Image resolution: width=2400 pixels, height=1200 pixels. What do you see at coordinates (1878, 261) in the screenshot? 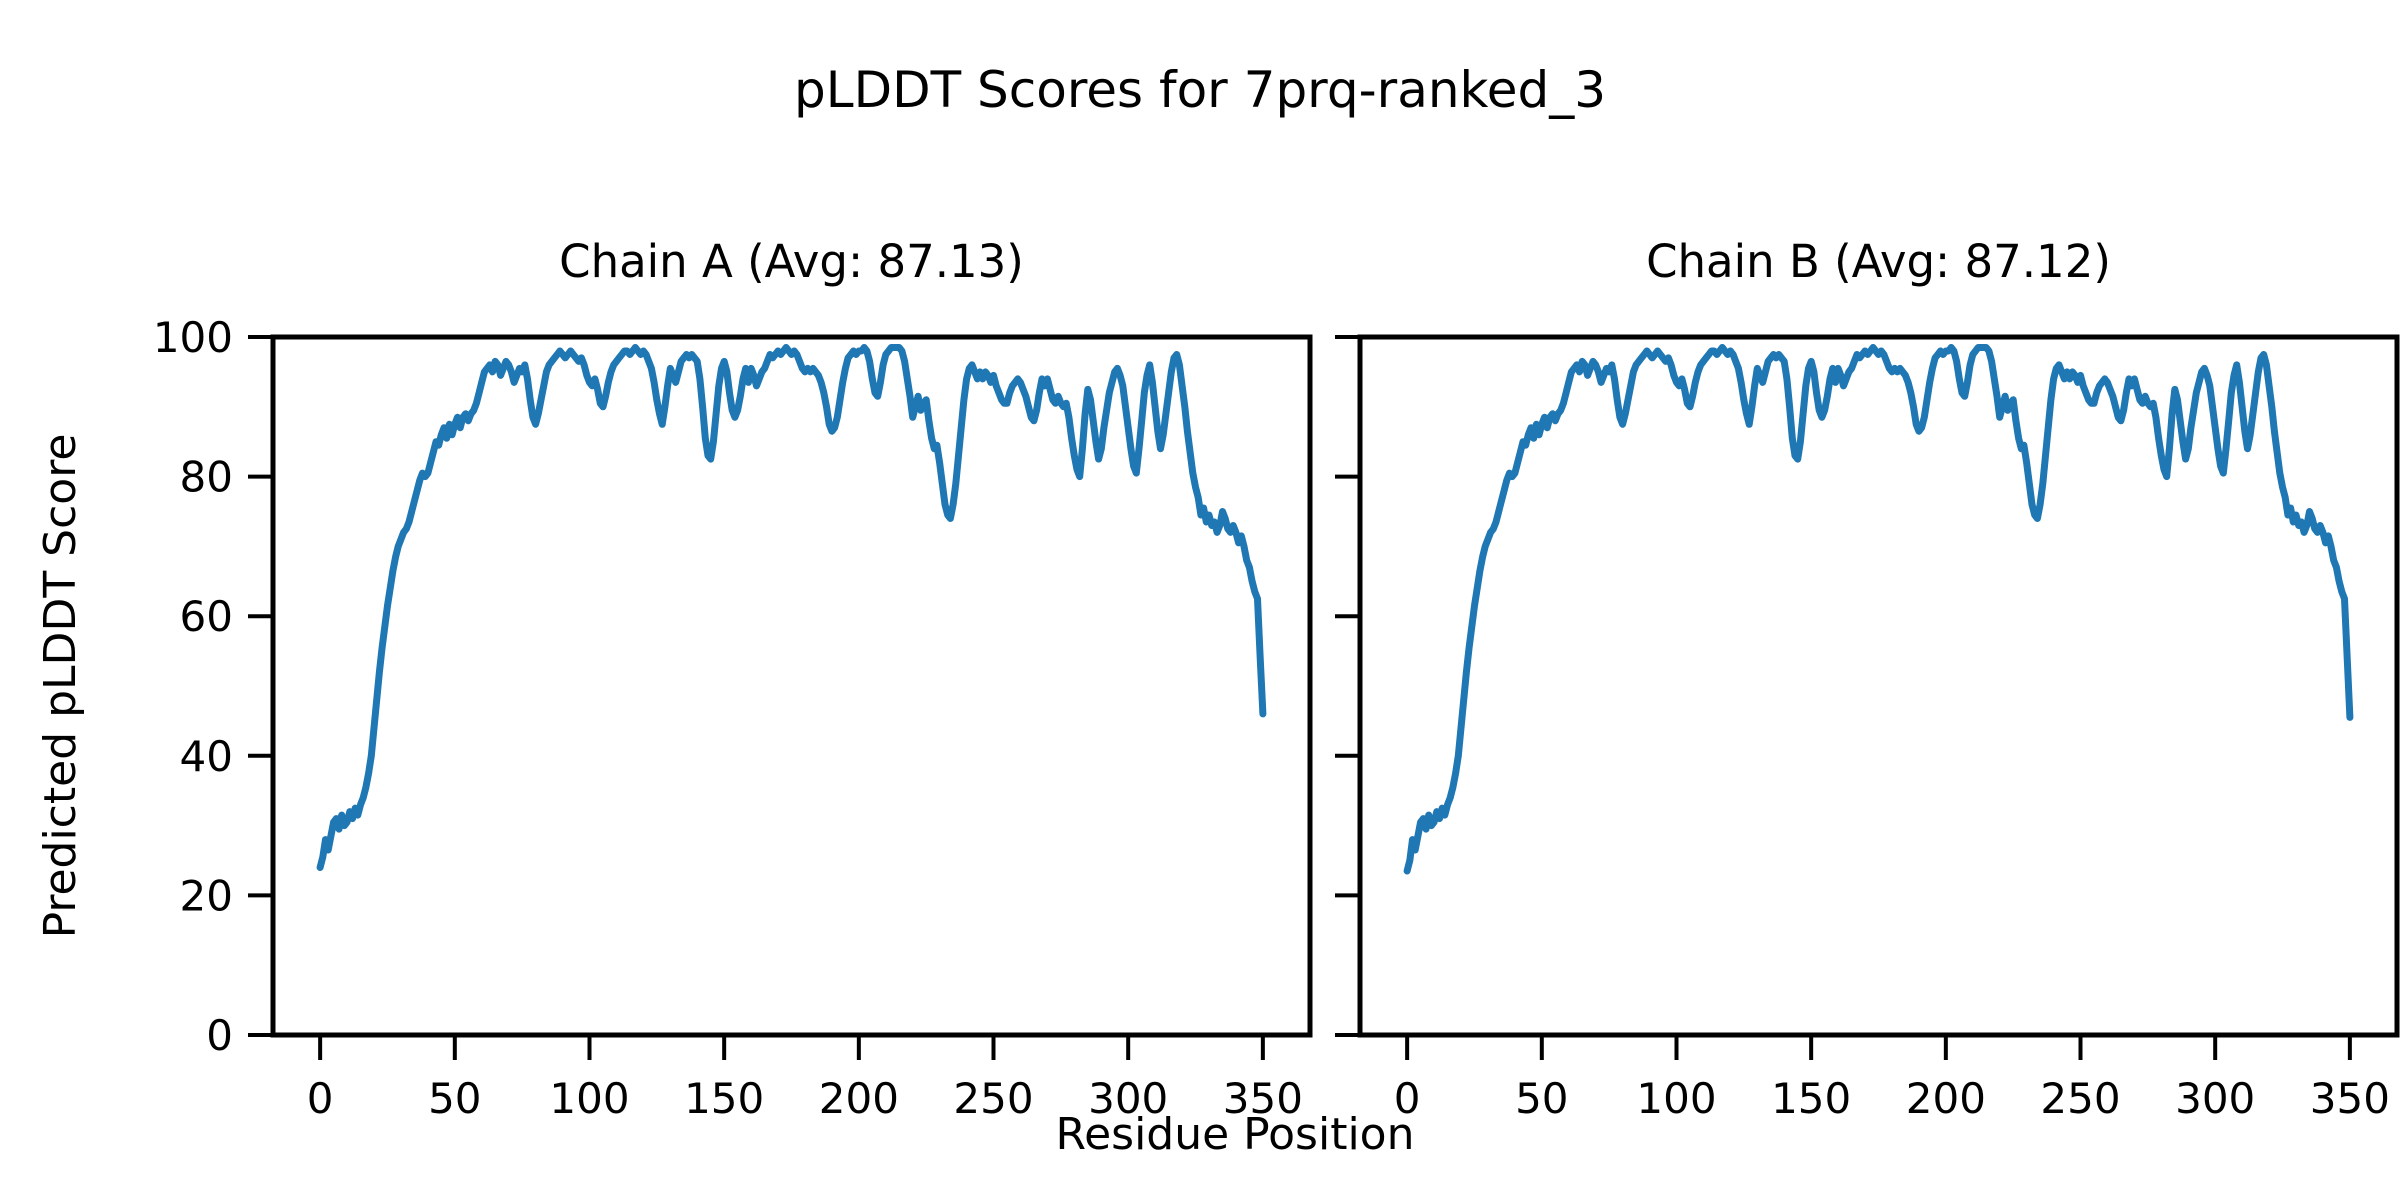
I see `chain-b-subplot-title: Chain B (Avg: 87.12)` at bounding box center [1878, 261].